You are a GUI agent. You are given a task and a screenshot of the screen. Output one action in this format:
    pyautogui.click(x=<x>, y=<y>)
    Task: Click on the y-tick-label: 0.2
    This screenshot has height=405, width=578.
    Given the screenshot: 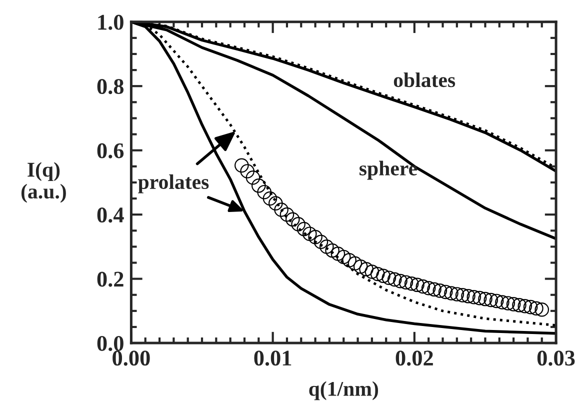 What is the action you would take?
    pyautogui.click(x=110, y=279)
    